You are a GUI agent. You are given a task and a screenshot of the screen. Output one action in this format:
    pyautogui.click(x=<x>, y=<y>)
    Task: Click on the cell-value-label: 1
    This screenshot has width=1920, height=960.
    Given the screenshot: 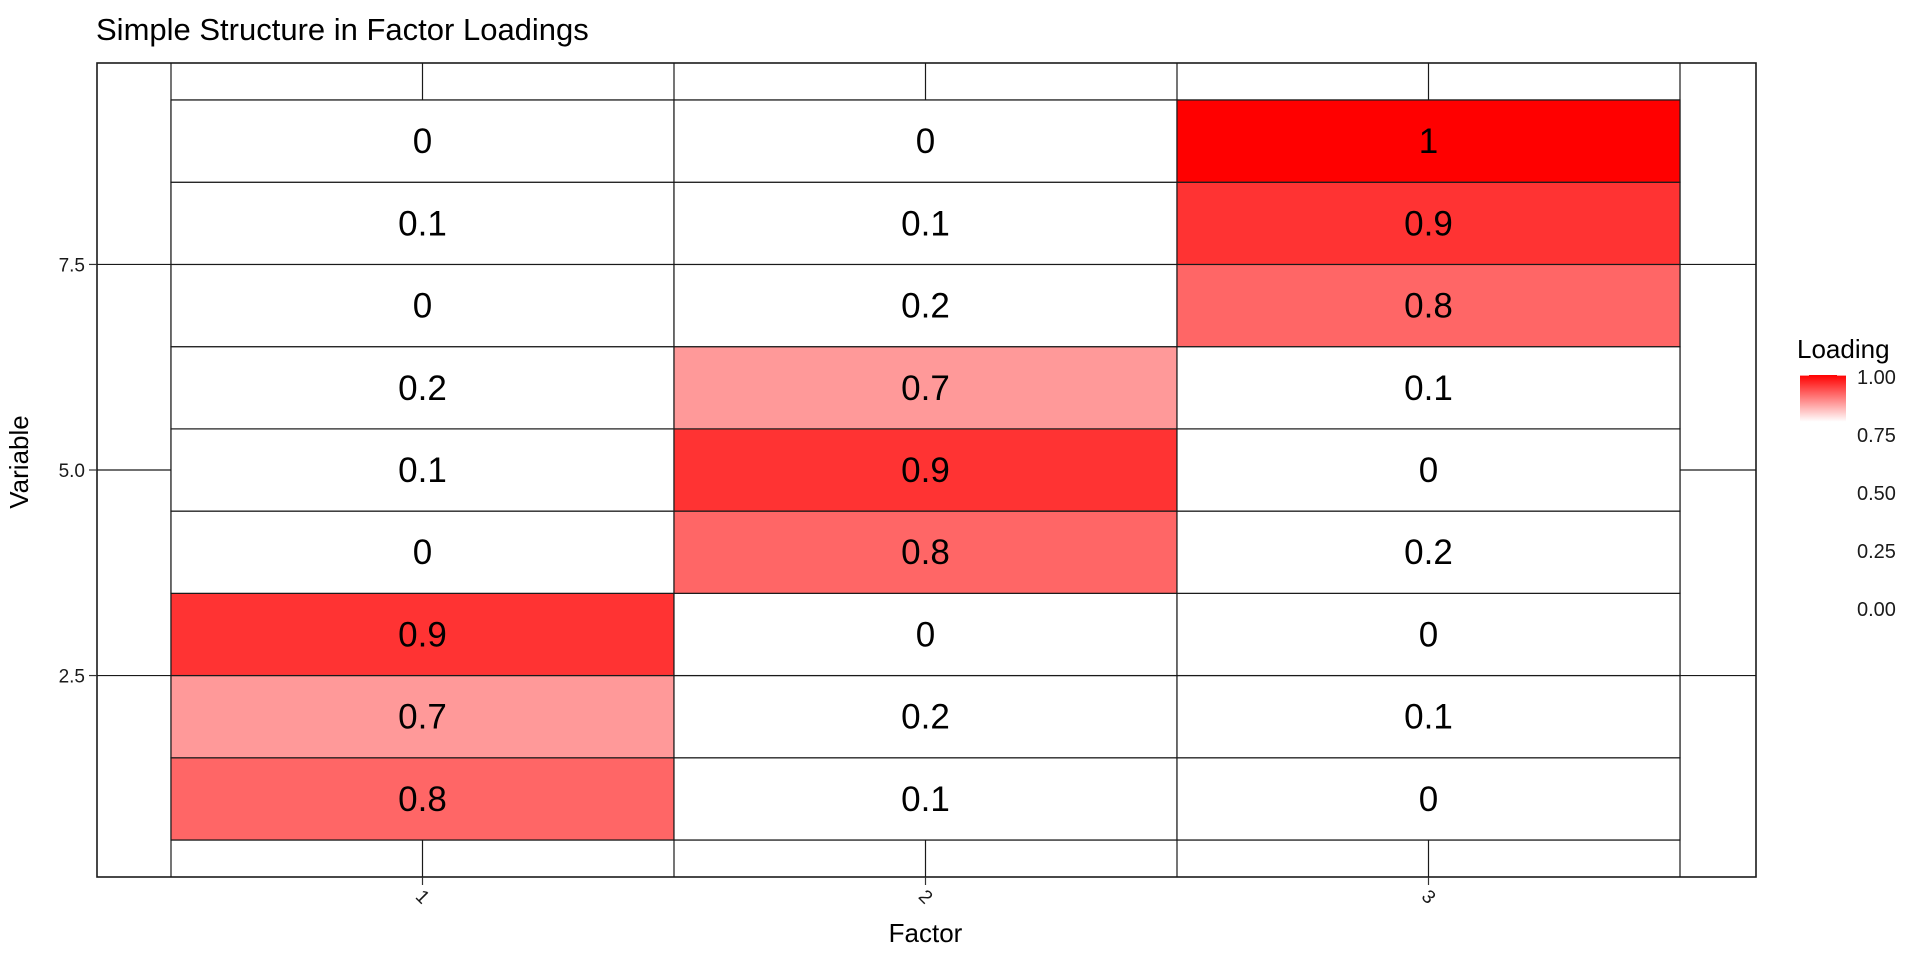 What is the action you would take?
    pyautogui.click(x=1428, y=141)
    